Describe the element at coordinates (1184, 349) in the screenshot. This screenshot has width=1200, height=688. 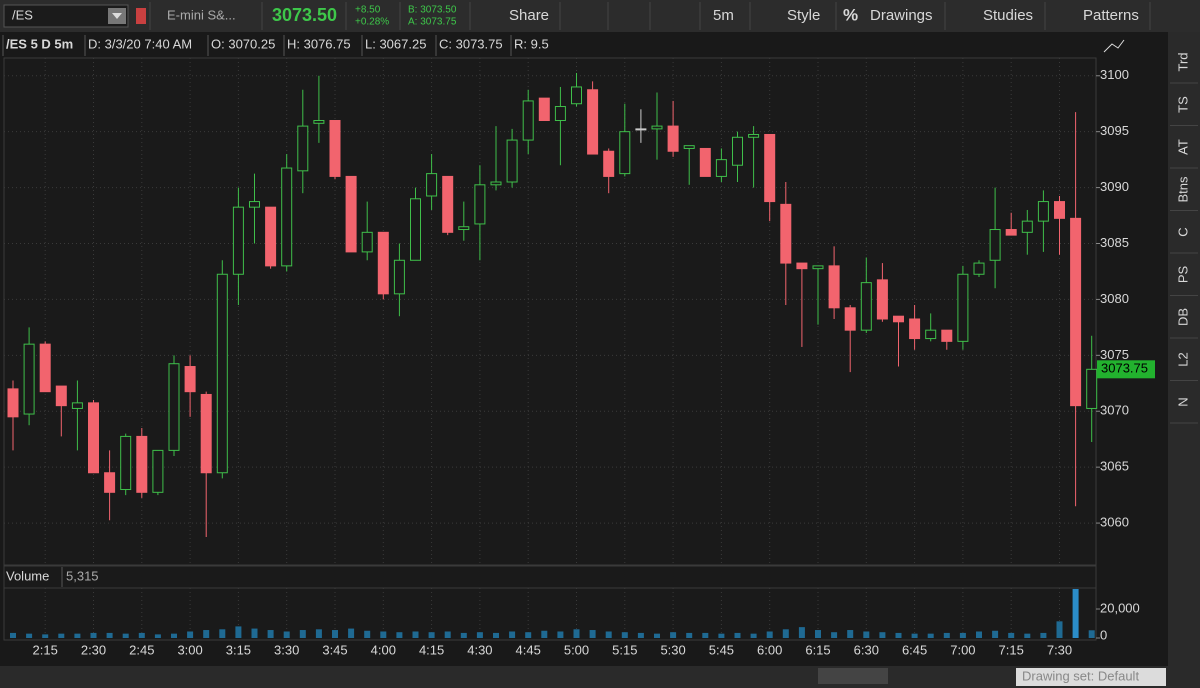
I see `side-panel` at that location.